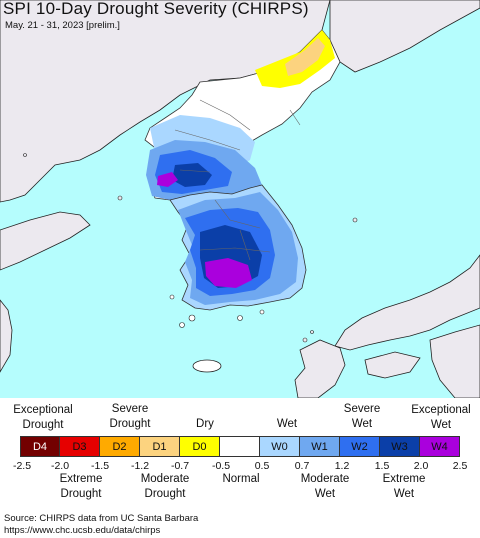 This screenshot has width=480, height=538. Describe the element at coordinates (228, 273) in the screenshot. I see `wet-w4-south` at that location.